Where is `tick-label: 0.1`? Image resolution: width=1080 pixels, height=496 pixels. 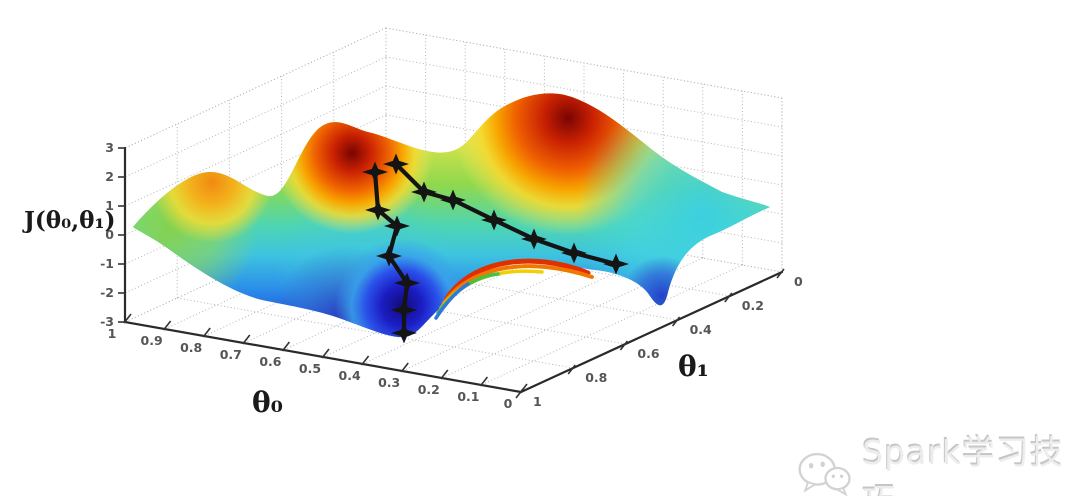
tick-label: 0.1 is located at coordinates (468, 396).